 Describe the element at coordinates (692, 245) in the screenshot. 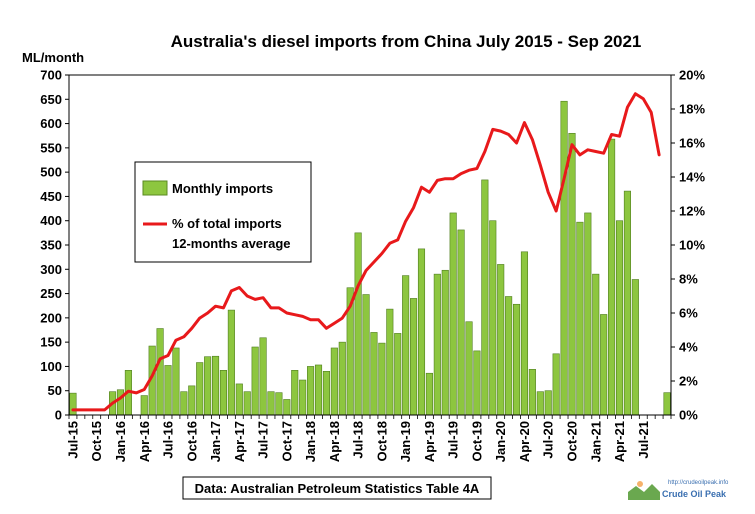

I see `y2-tick-label: 10%` at that location.